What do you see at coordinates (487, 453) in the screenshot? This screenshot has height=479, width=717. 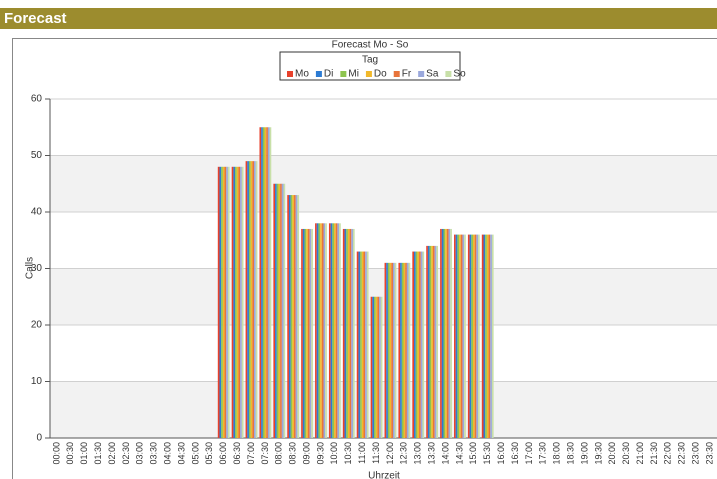 I see `x-tick-label: 15:30` at bounding box center [487, 453].